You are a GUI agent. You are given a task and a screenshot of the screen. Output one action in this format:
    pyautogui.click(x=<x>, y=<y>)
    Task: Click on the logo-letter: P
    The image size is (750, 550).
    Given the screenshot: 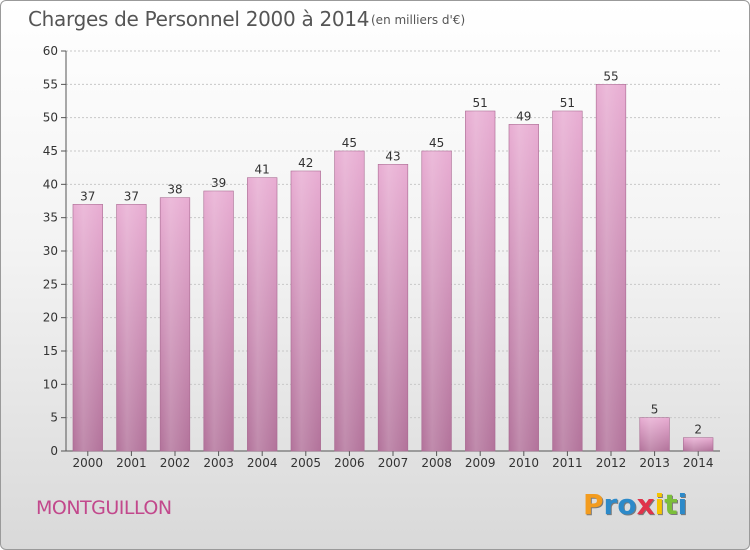 What is the action you would take?
    pyautogui.click(x=593, y=504)
    